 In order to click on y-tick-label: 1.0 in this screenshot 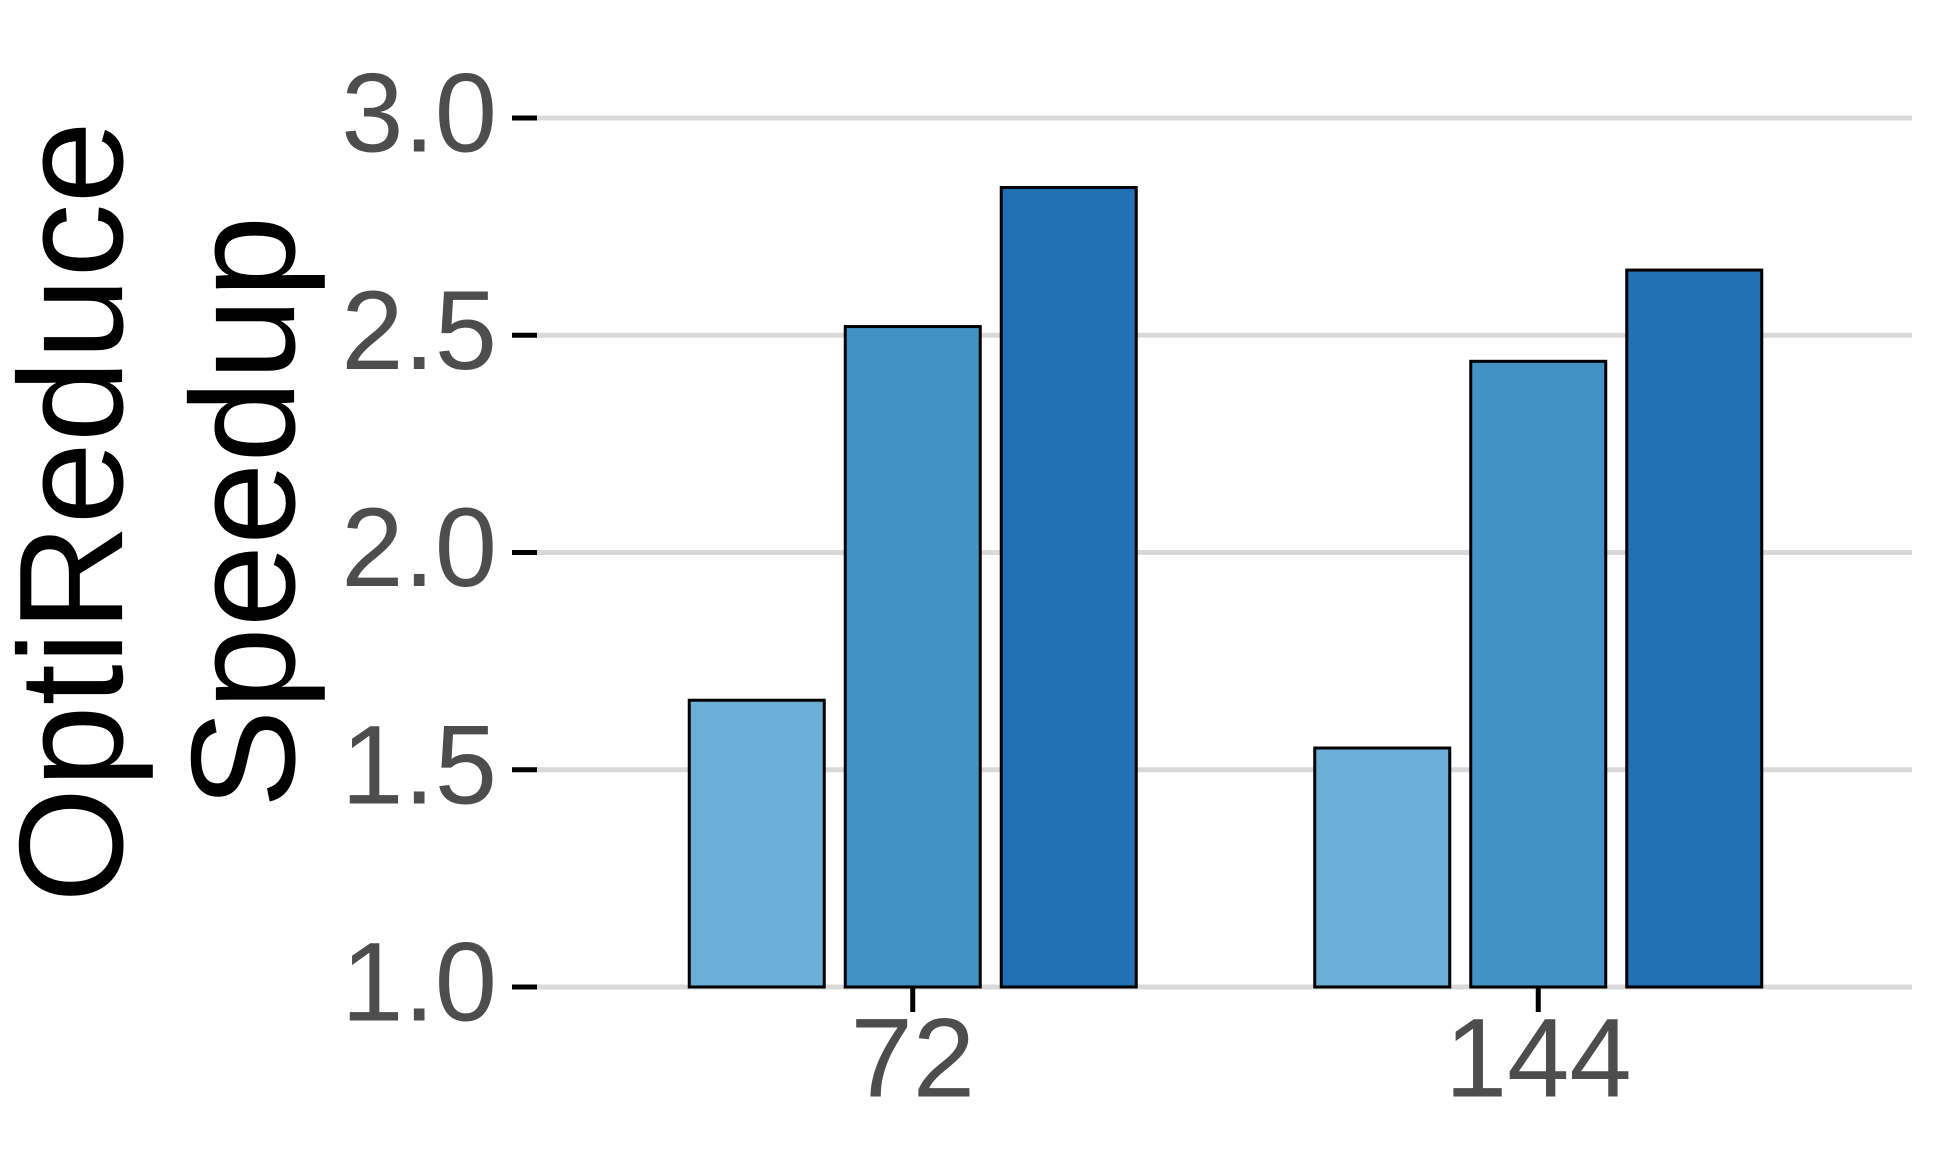, I will do `click(419, 982)`.